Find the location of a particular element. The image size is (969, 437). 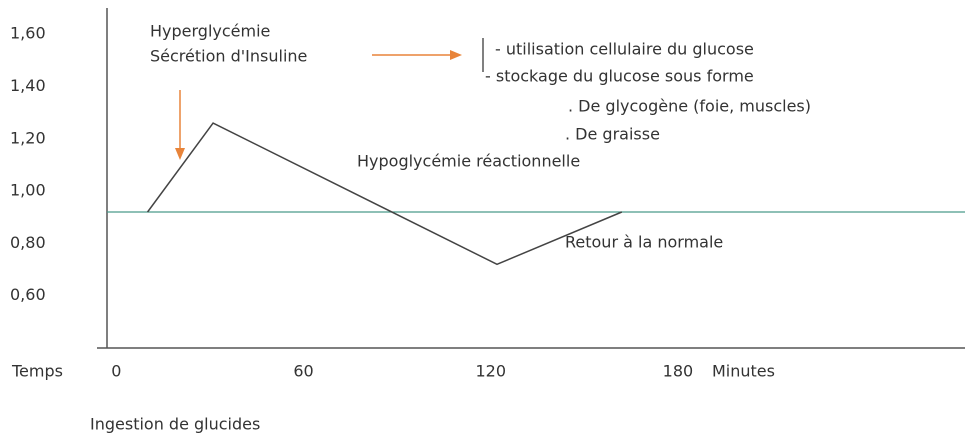

annotation: . De graisse is located at coordinates (612, 134).